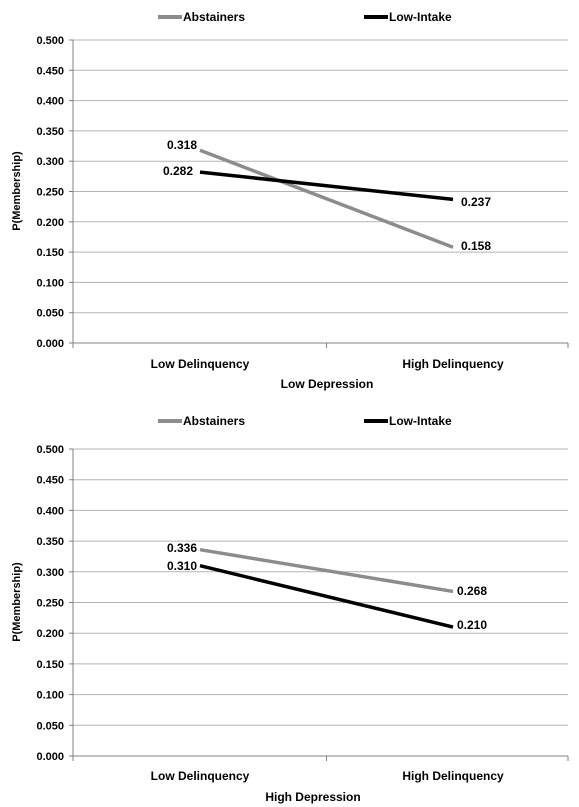 The height and width of the screenshot is (807, 579). I want to click on x-axis-title: Low Depression, so click(327, 384).